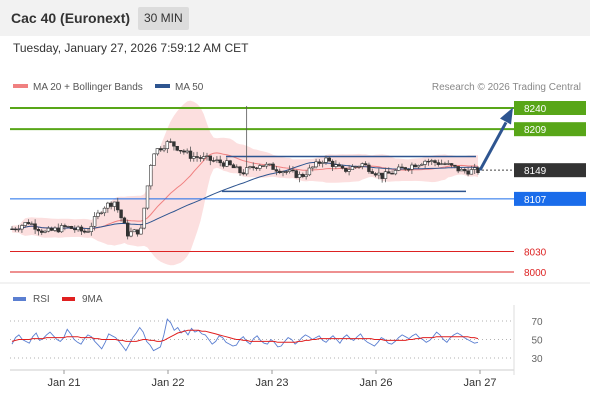 The width and height of the screenshot is (590, 400). Describe the element at coordinates (19, 299) in the screenshot. I see `rsi-legend-swatch` at that location.